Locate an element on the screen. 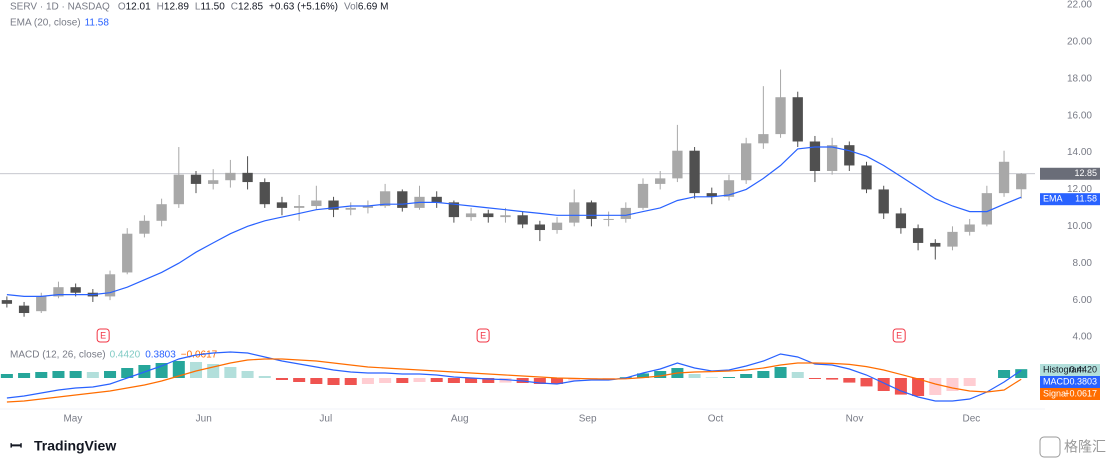  last-price-tag-value: 12.85 is located at coordinates (1085, 173).